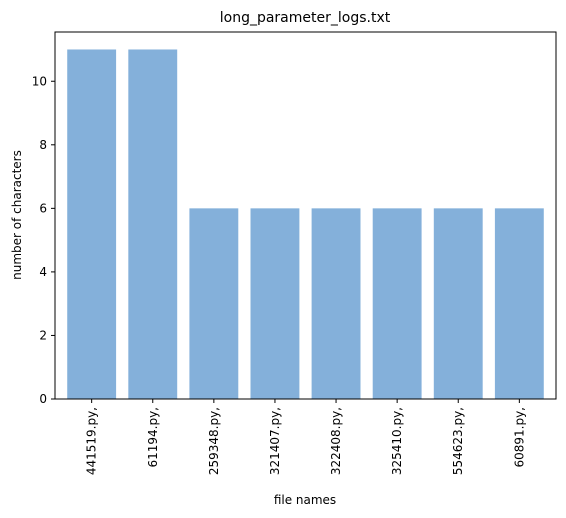  What do you see at coordinates (519, 437) in the screenshot?
I see `x-tick-label: 60891.py,` at bounding box center [519, 437].